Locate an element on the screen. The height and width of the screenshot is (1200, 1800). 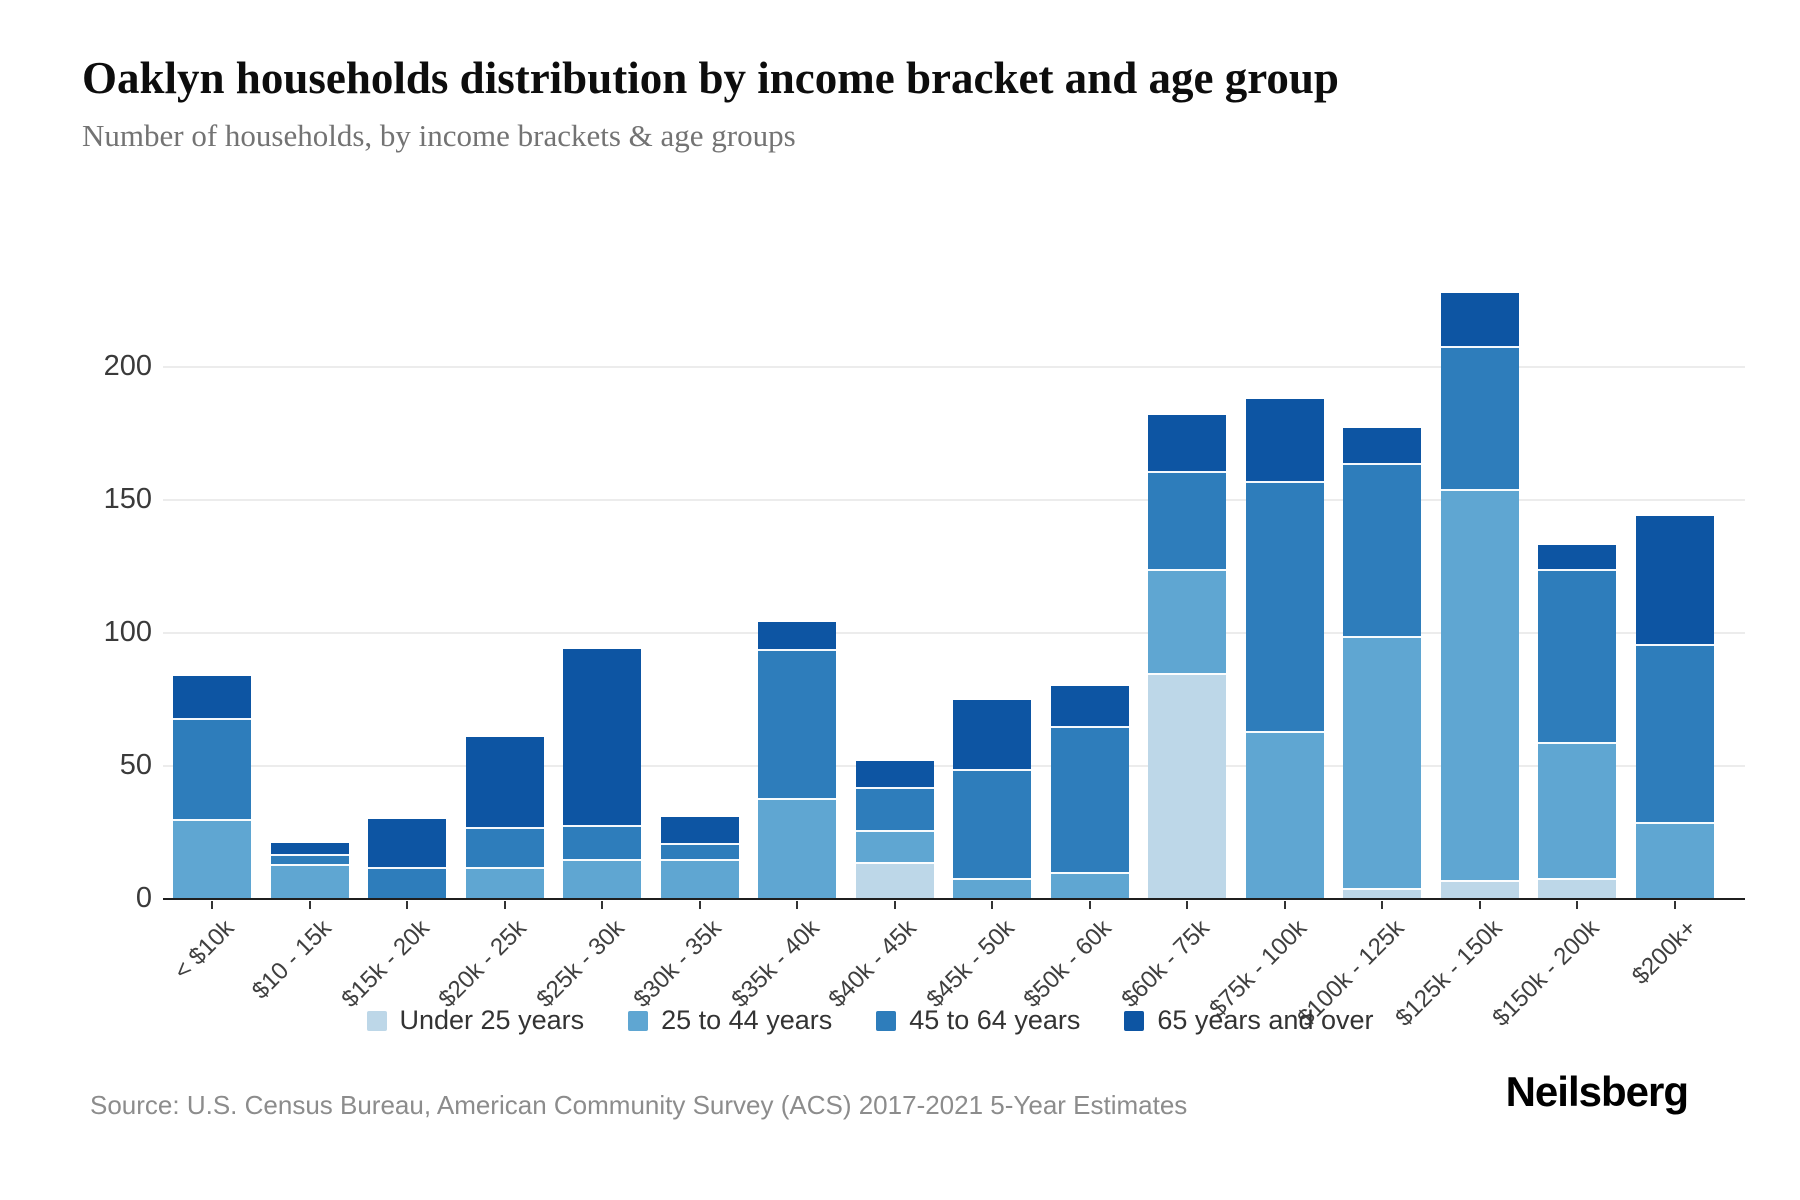
y-axis-tick-label: 50 is located at coordinates (135, 765).